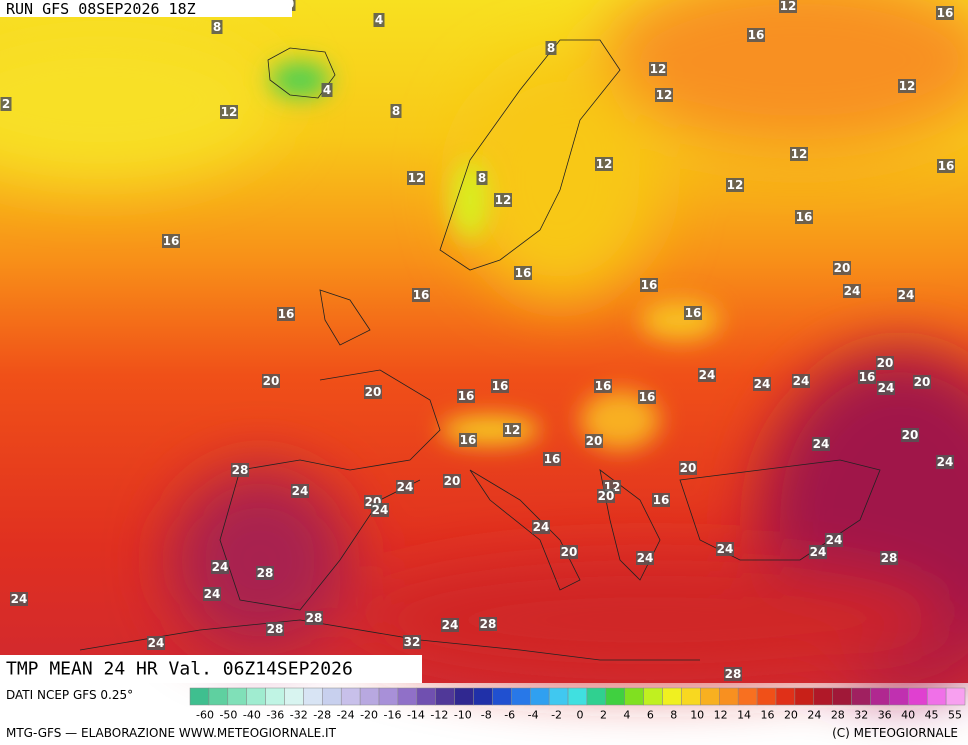 This screenshot has width=968, height=745. I want to click on color-bar-label: -50, so click(228, 715).